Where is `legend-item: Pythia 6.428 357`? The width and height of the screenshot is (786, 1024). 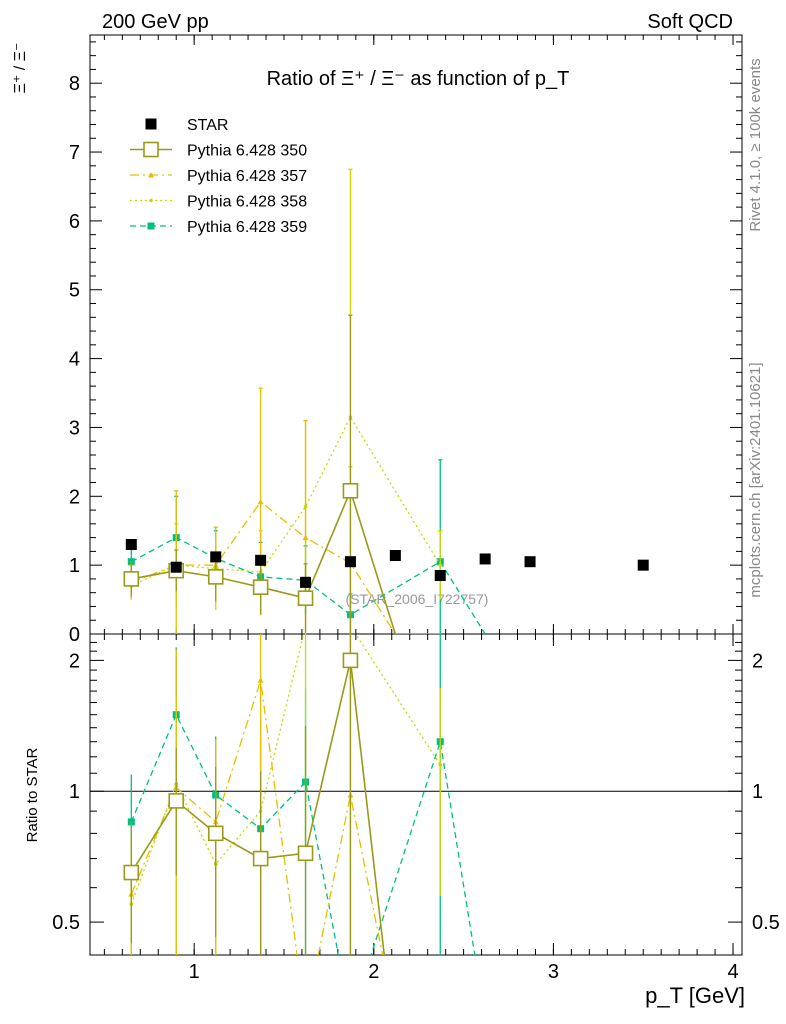 legend-item: Pythia 6.428 357 is located at coordinates (218, 176).